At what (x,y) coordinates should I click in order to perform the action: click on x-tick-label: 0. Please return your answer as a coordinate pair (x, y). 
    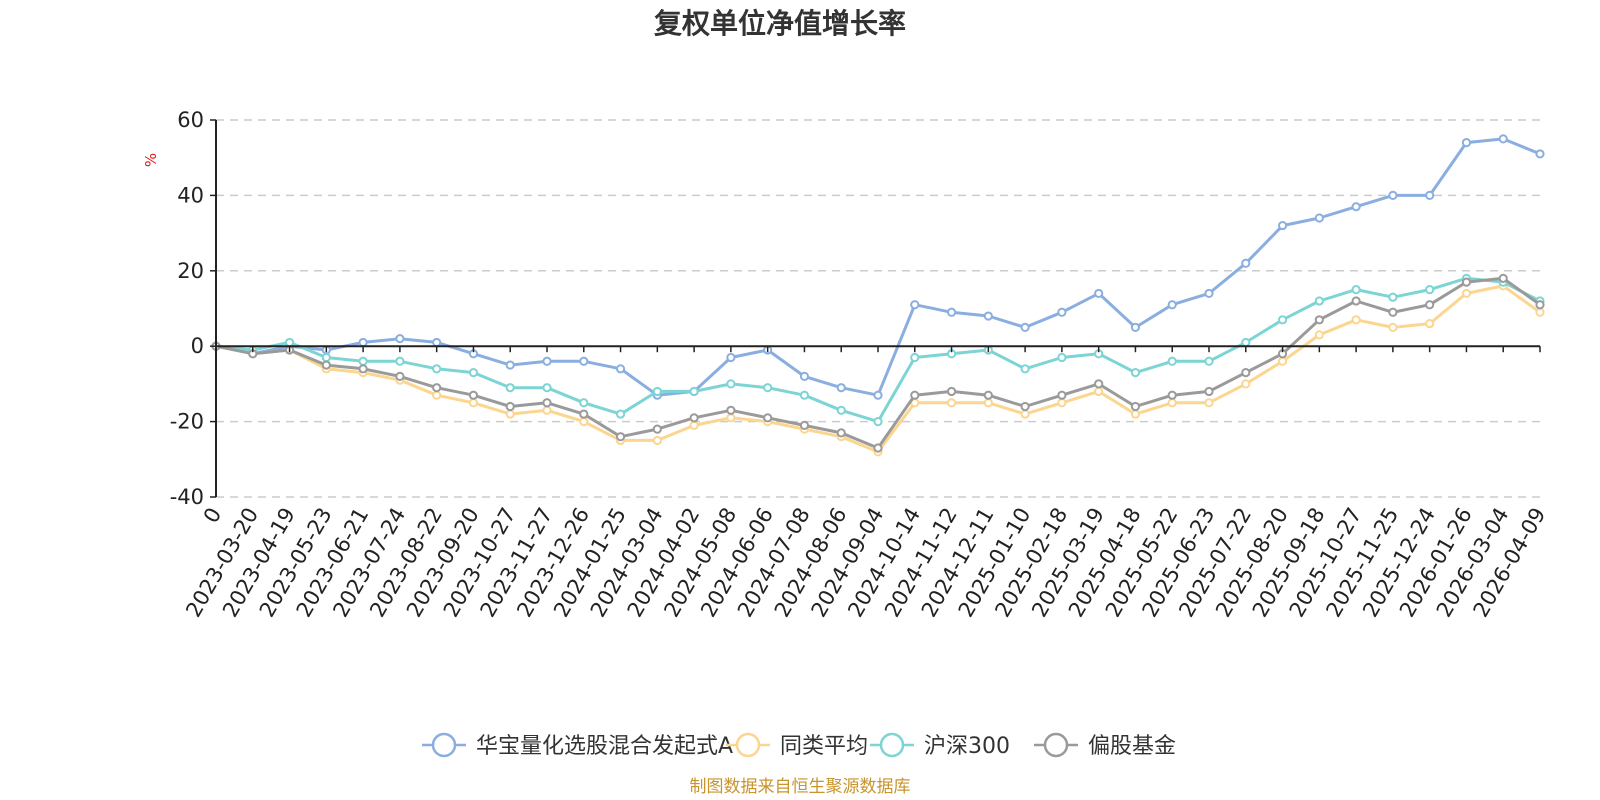
    Looking at the image, I should click on (212, 516).